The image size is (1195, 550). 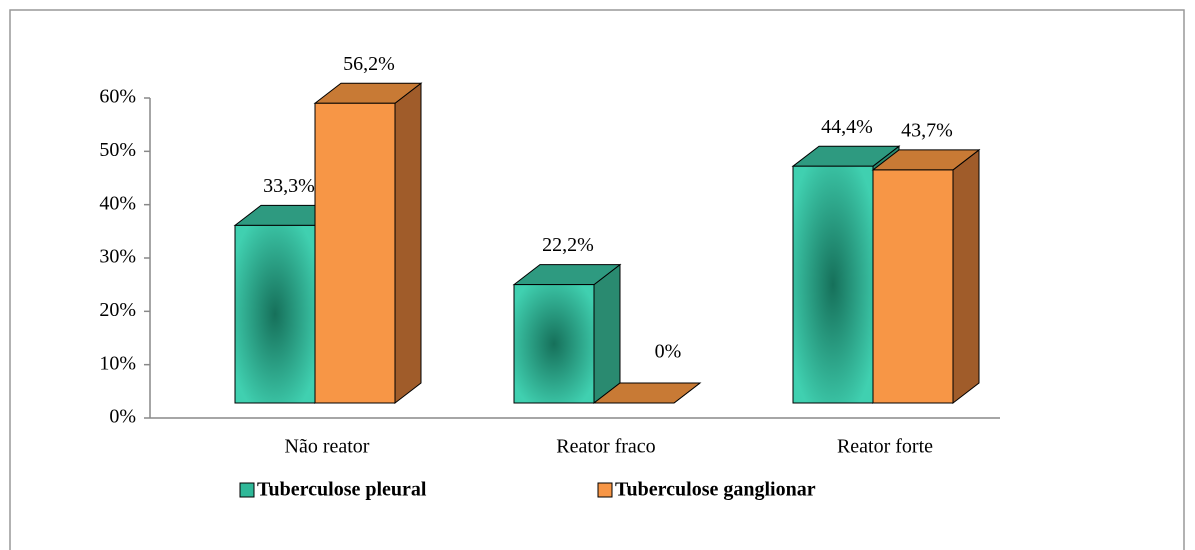 I want to click on value-label: 33,3%, so click(x=289, y=186).